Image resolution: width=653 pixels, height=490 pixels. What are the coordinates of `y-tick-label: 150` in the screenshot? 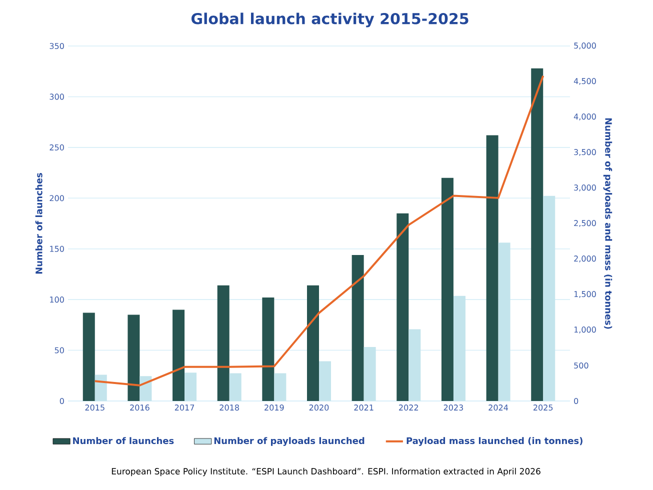 It's located at (57, 249).